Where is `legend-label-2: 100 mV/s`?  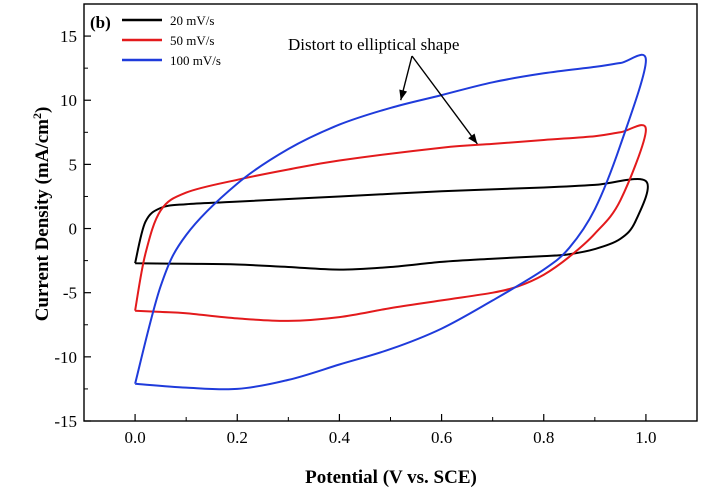
legend-label-2: 100 mV/s is located at coordinates (195, 60).